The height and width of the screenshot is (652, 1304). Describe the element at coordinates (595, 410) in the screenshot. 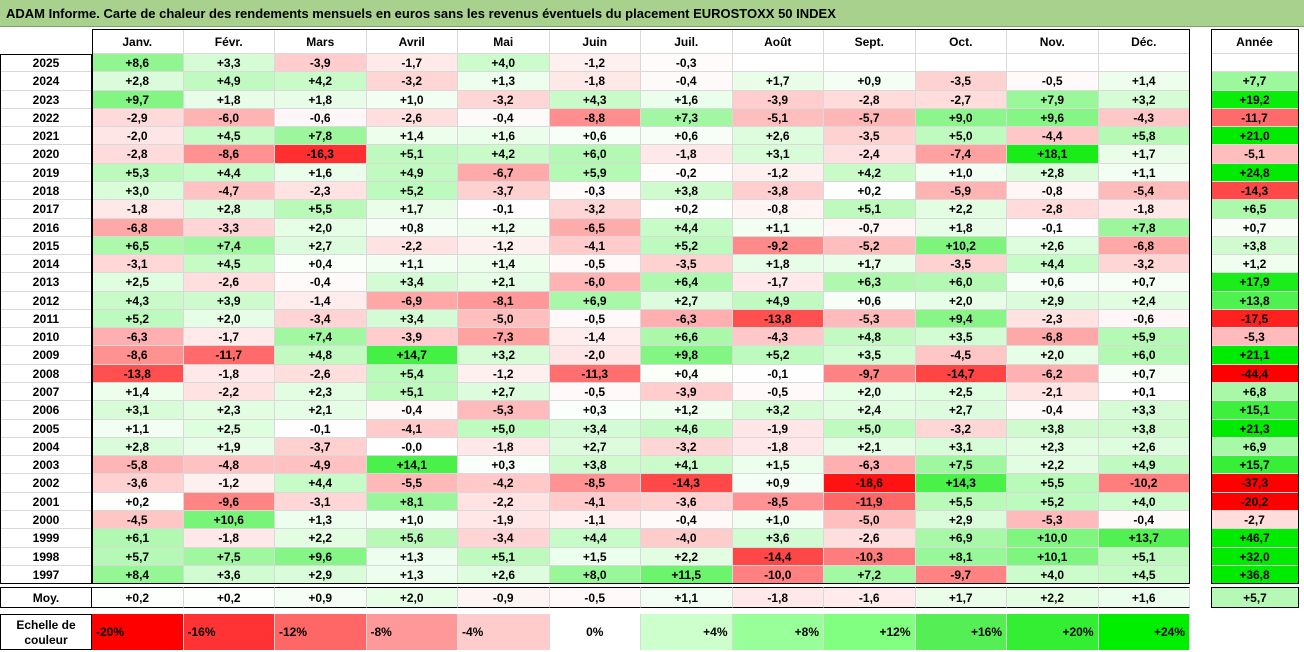

I see `return-cell: +0,3` at that location.